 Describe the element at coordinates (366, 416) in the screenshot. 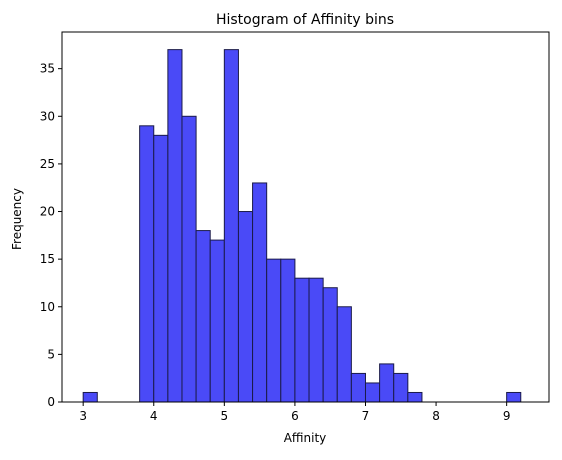

I see `x-tick-label: 7` at that location.